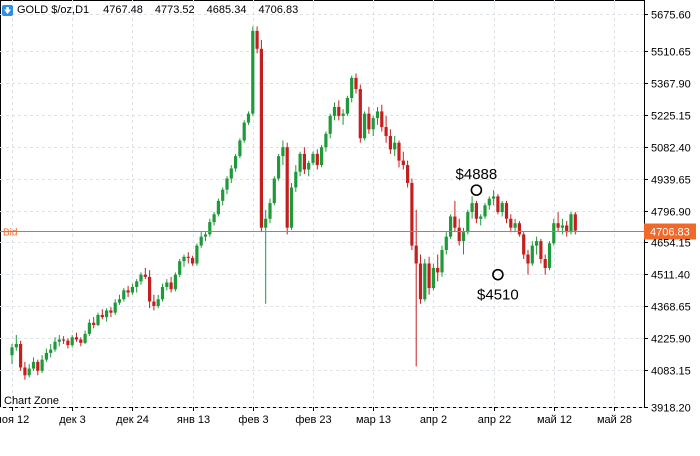 The width and height of the screenshot is (700, 456). What do you see at coordinates (614, 420) in the screenshot?
I see `x-tick-label: май 28` at bounding box center [614, 420].